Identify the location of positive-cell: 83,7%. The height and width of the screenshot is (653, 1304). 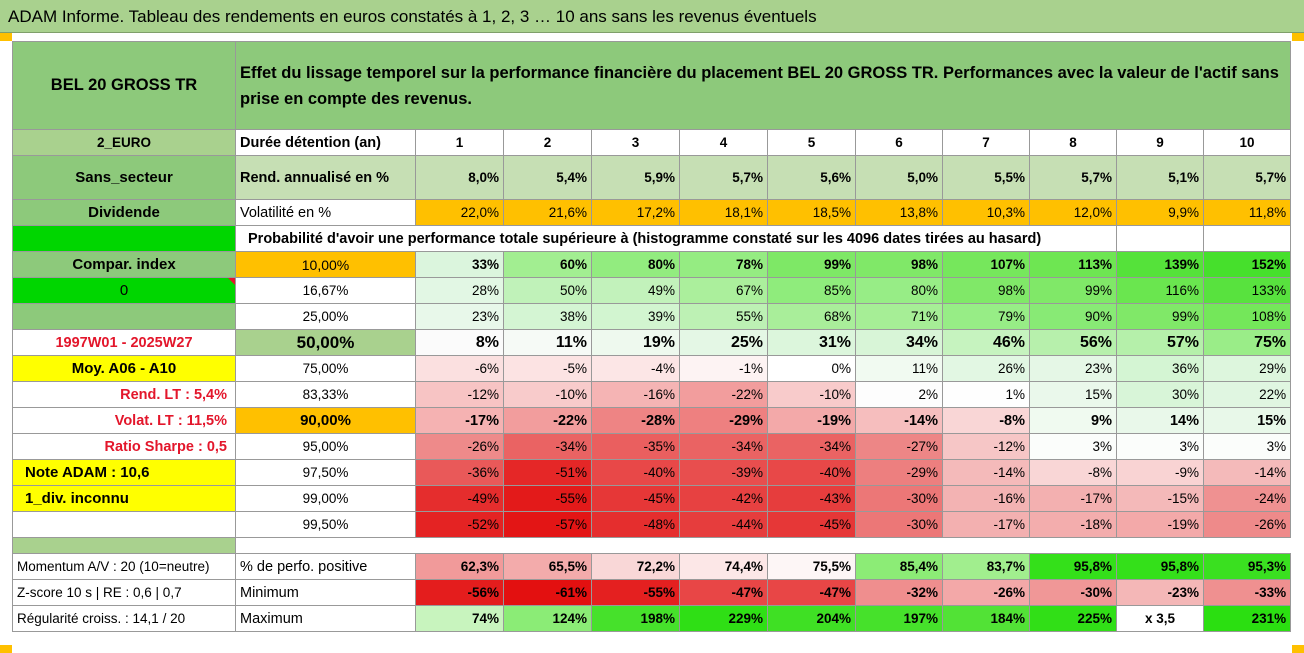
(986, 566).